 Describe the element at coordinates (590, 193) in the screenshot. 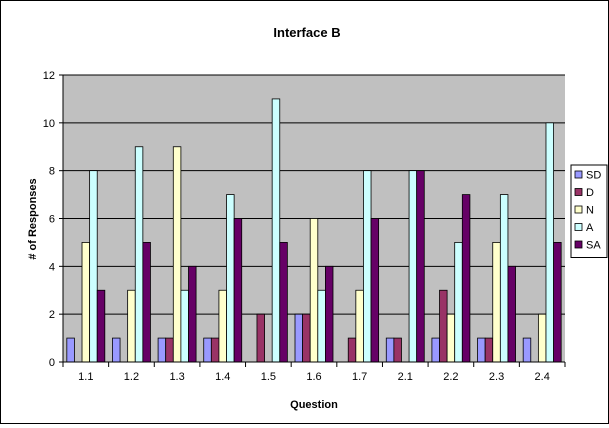

I see `legend-label-d: D` at that location.